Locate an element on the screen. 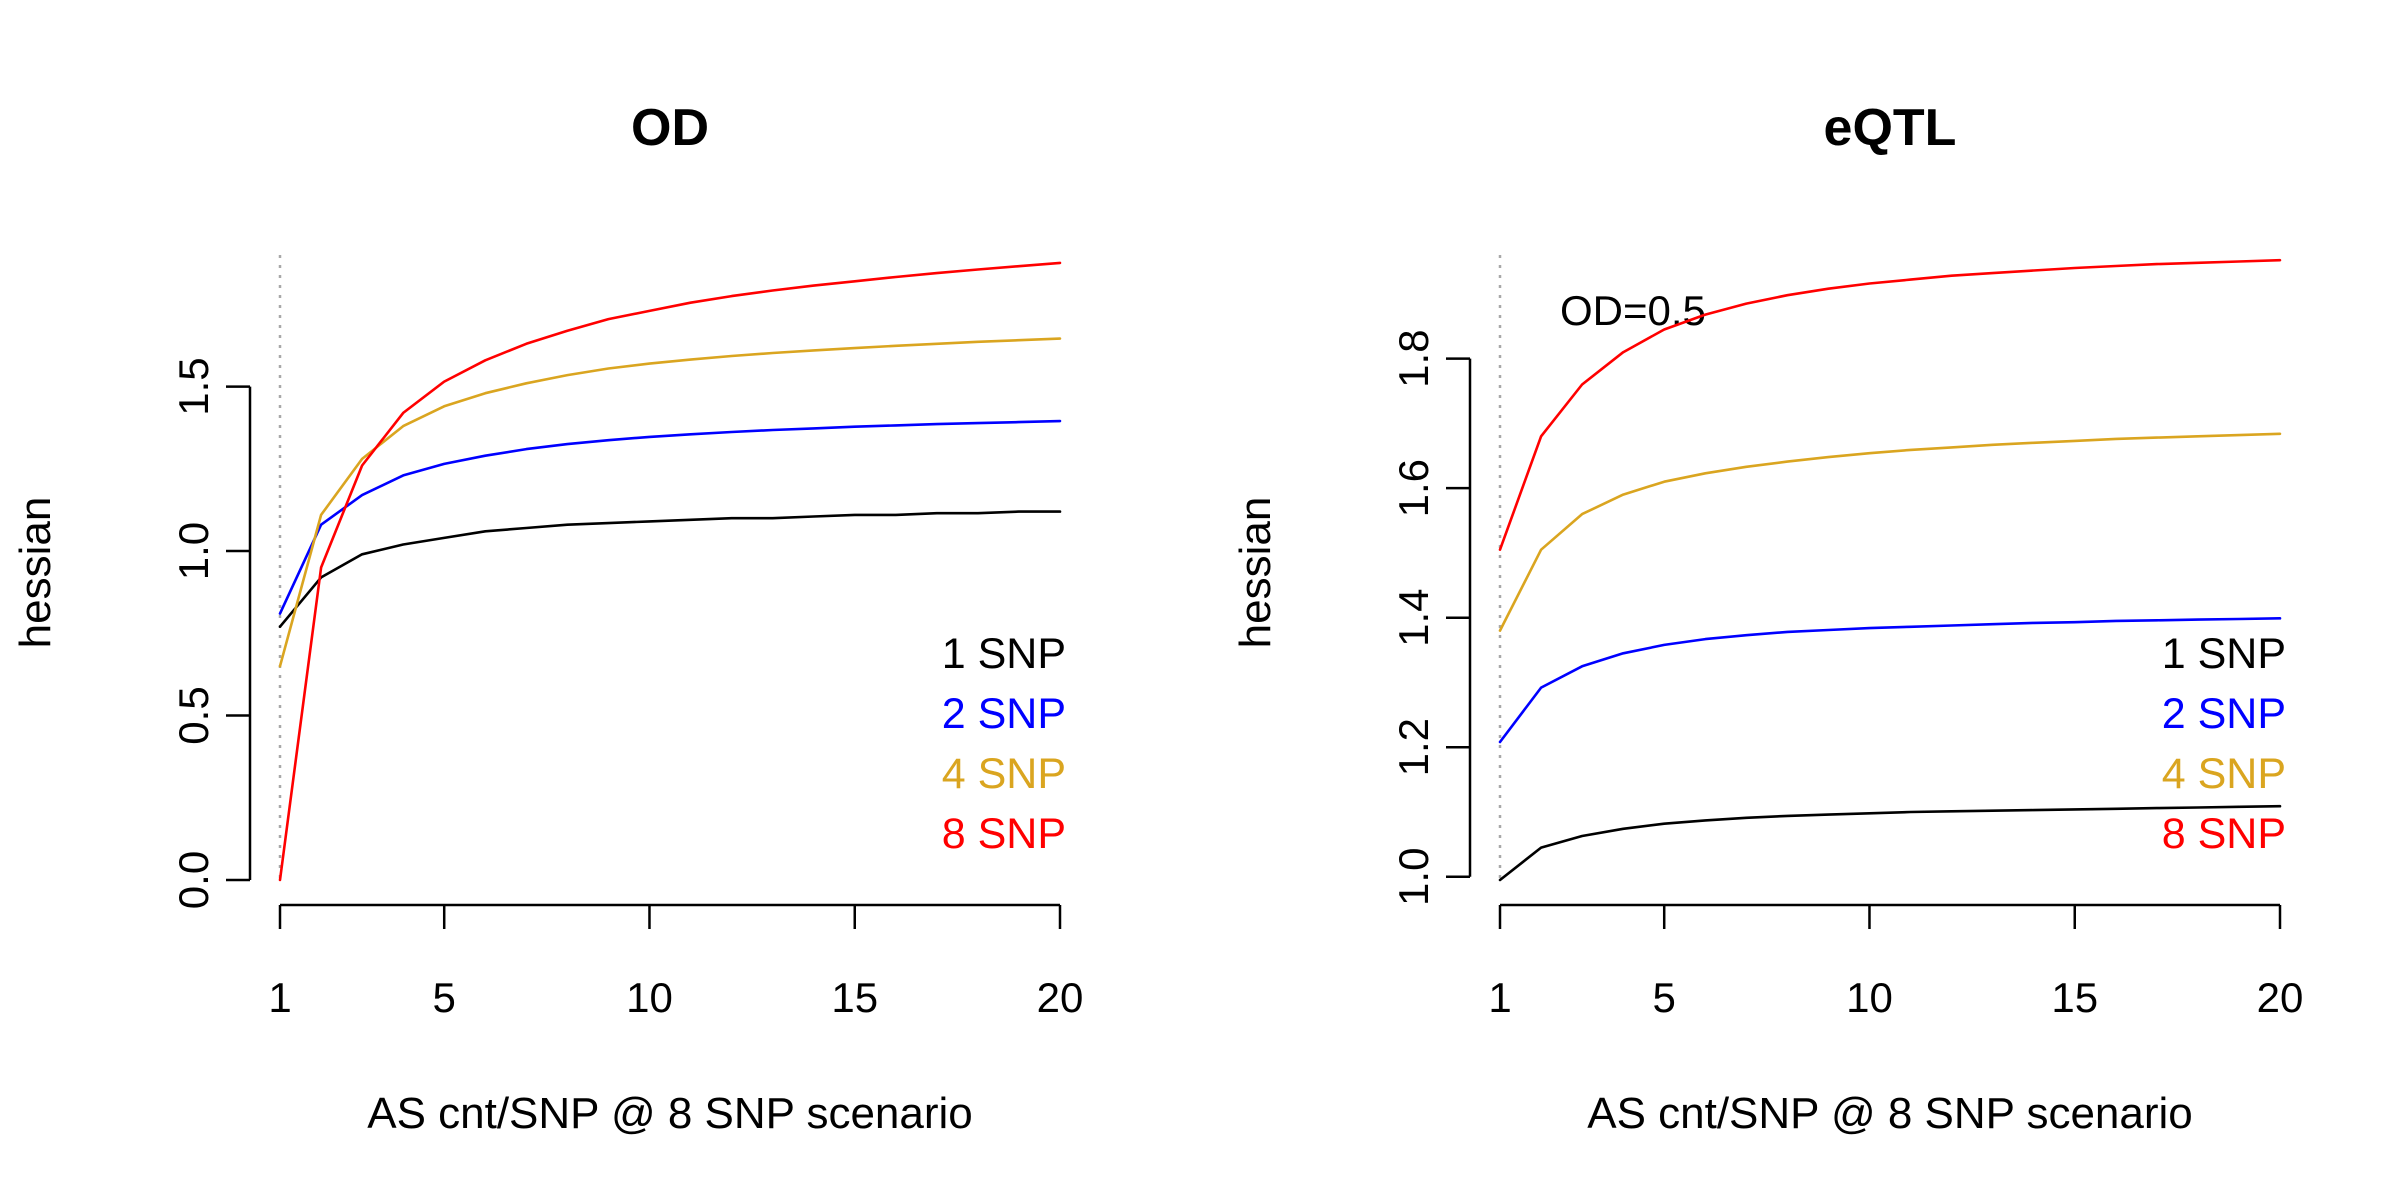 This screenshot has height=1200, width=2400. y-tick-label: 1.6 is located at coordinates (1413, 488).